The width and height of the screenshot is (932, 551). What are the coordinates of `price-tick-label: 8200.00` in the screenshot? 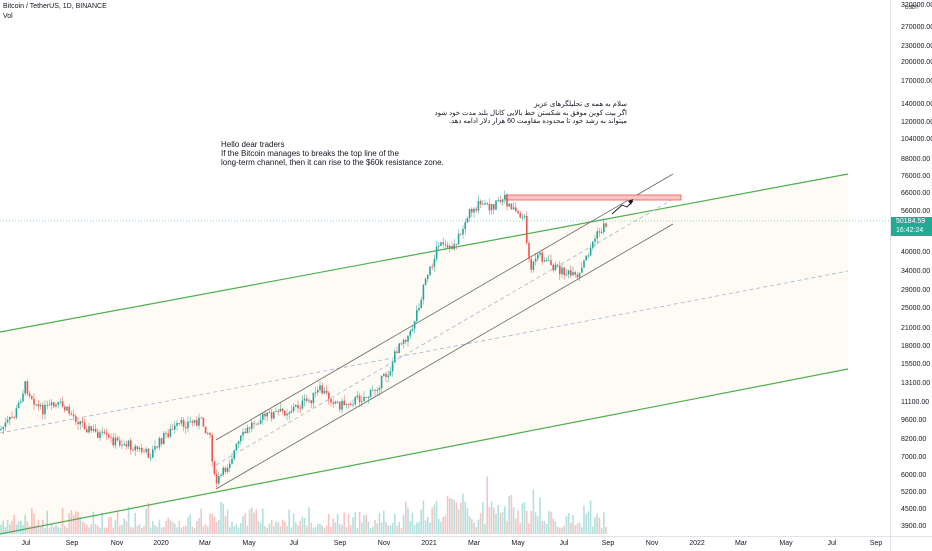 It's located at (914, 439).